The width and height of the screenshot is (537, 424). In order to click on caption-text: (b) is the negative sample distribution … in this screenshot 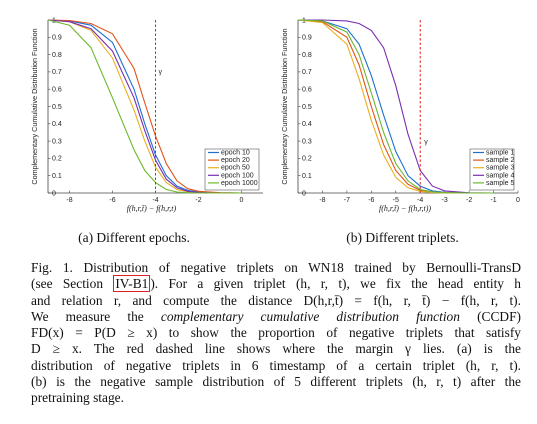, I will do `click(276, 382)`.